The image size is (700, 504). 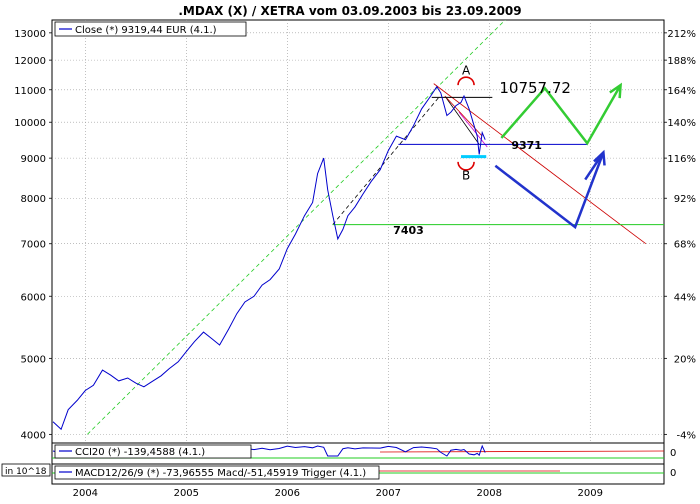 I want to click on x-tick-label: 2008, so click(x=489, y=493).